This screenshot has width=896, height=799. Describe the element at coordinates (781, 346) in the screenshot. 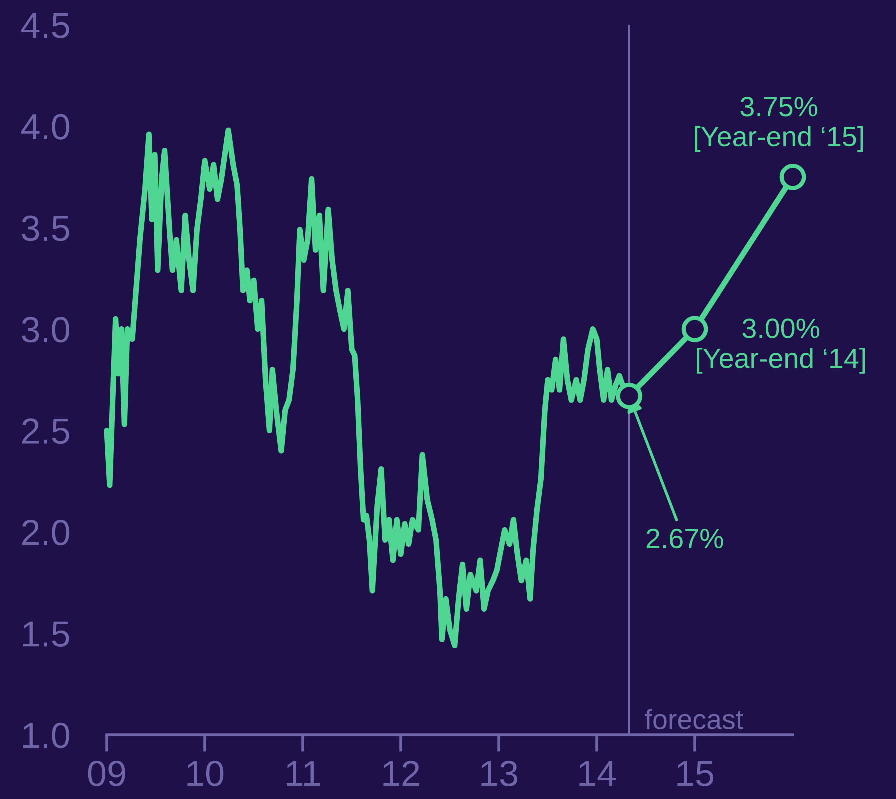

I see `annotation: 3.00% [Year-end ‘14]` at that location.